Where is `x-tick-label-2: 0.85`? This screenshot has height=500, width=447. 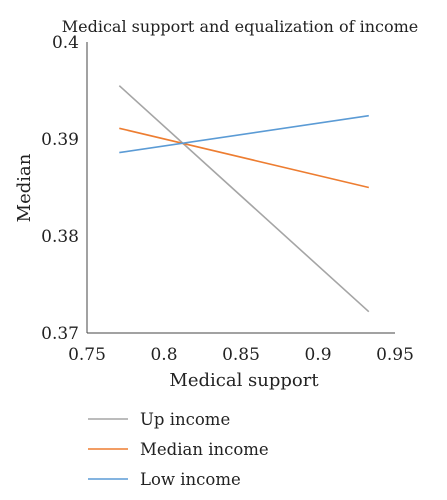
x-tick-label-2: 0.85 is located at coordinates (241, 355).